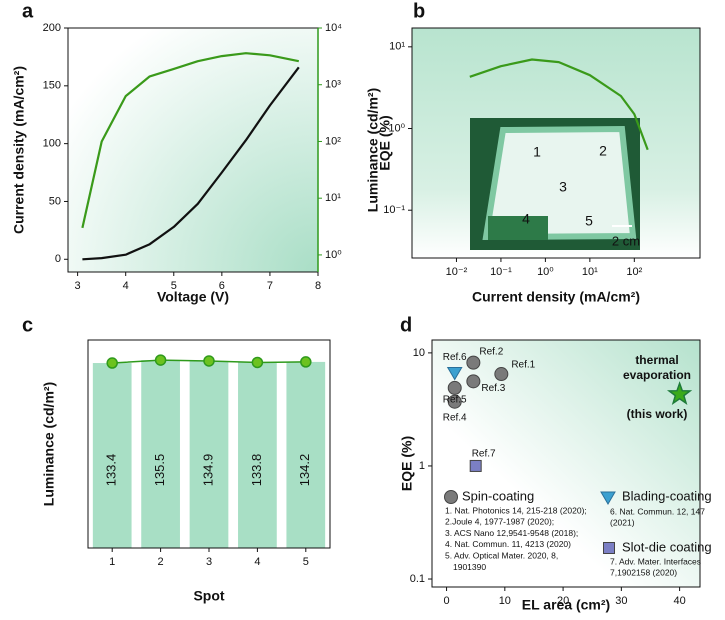 The height and width of the screenshot is (620, 725). I want to click on point-label: Ref.4, so click(455, 417).